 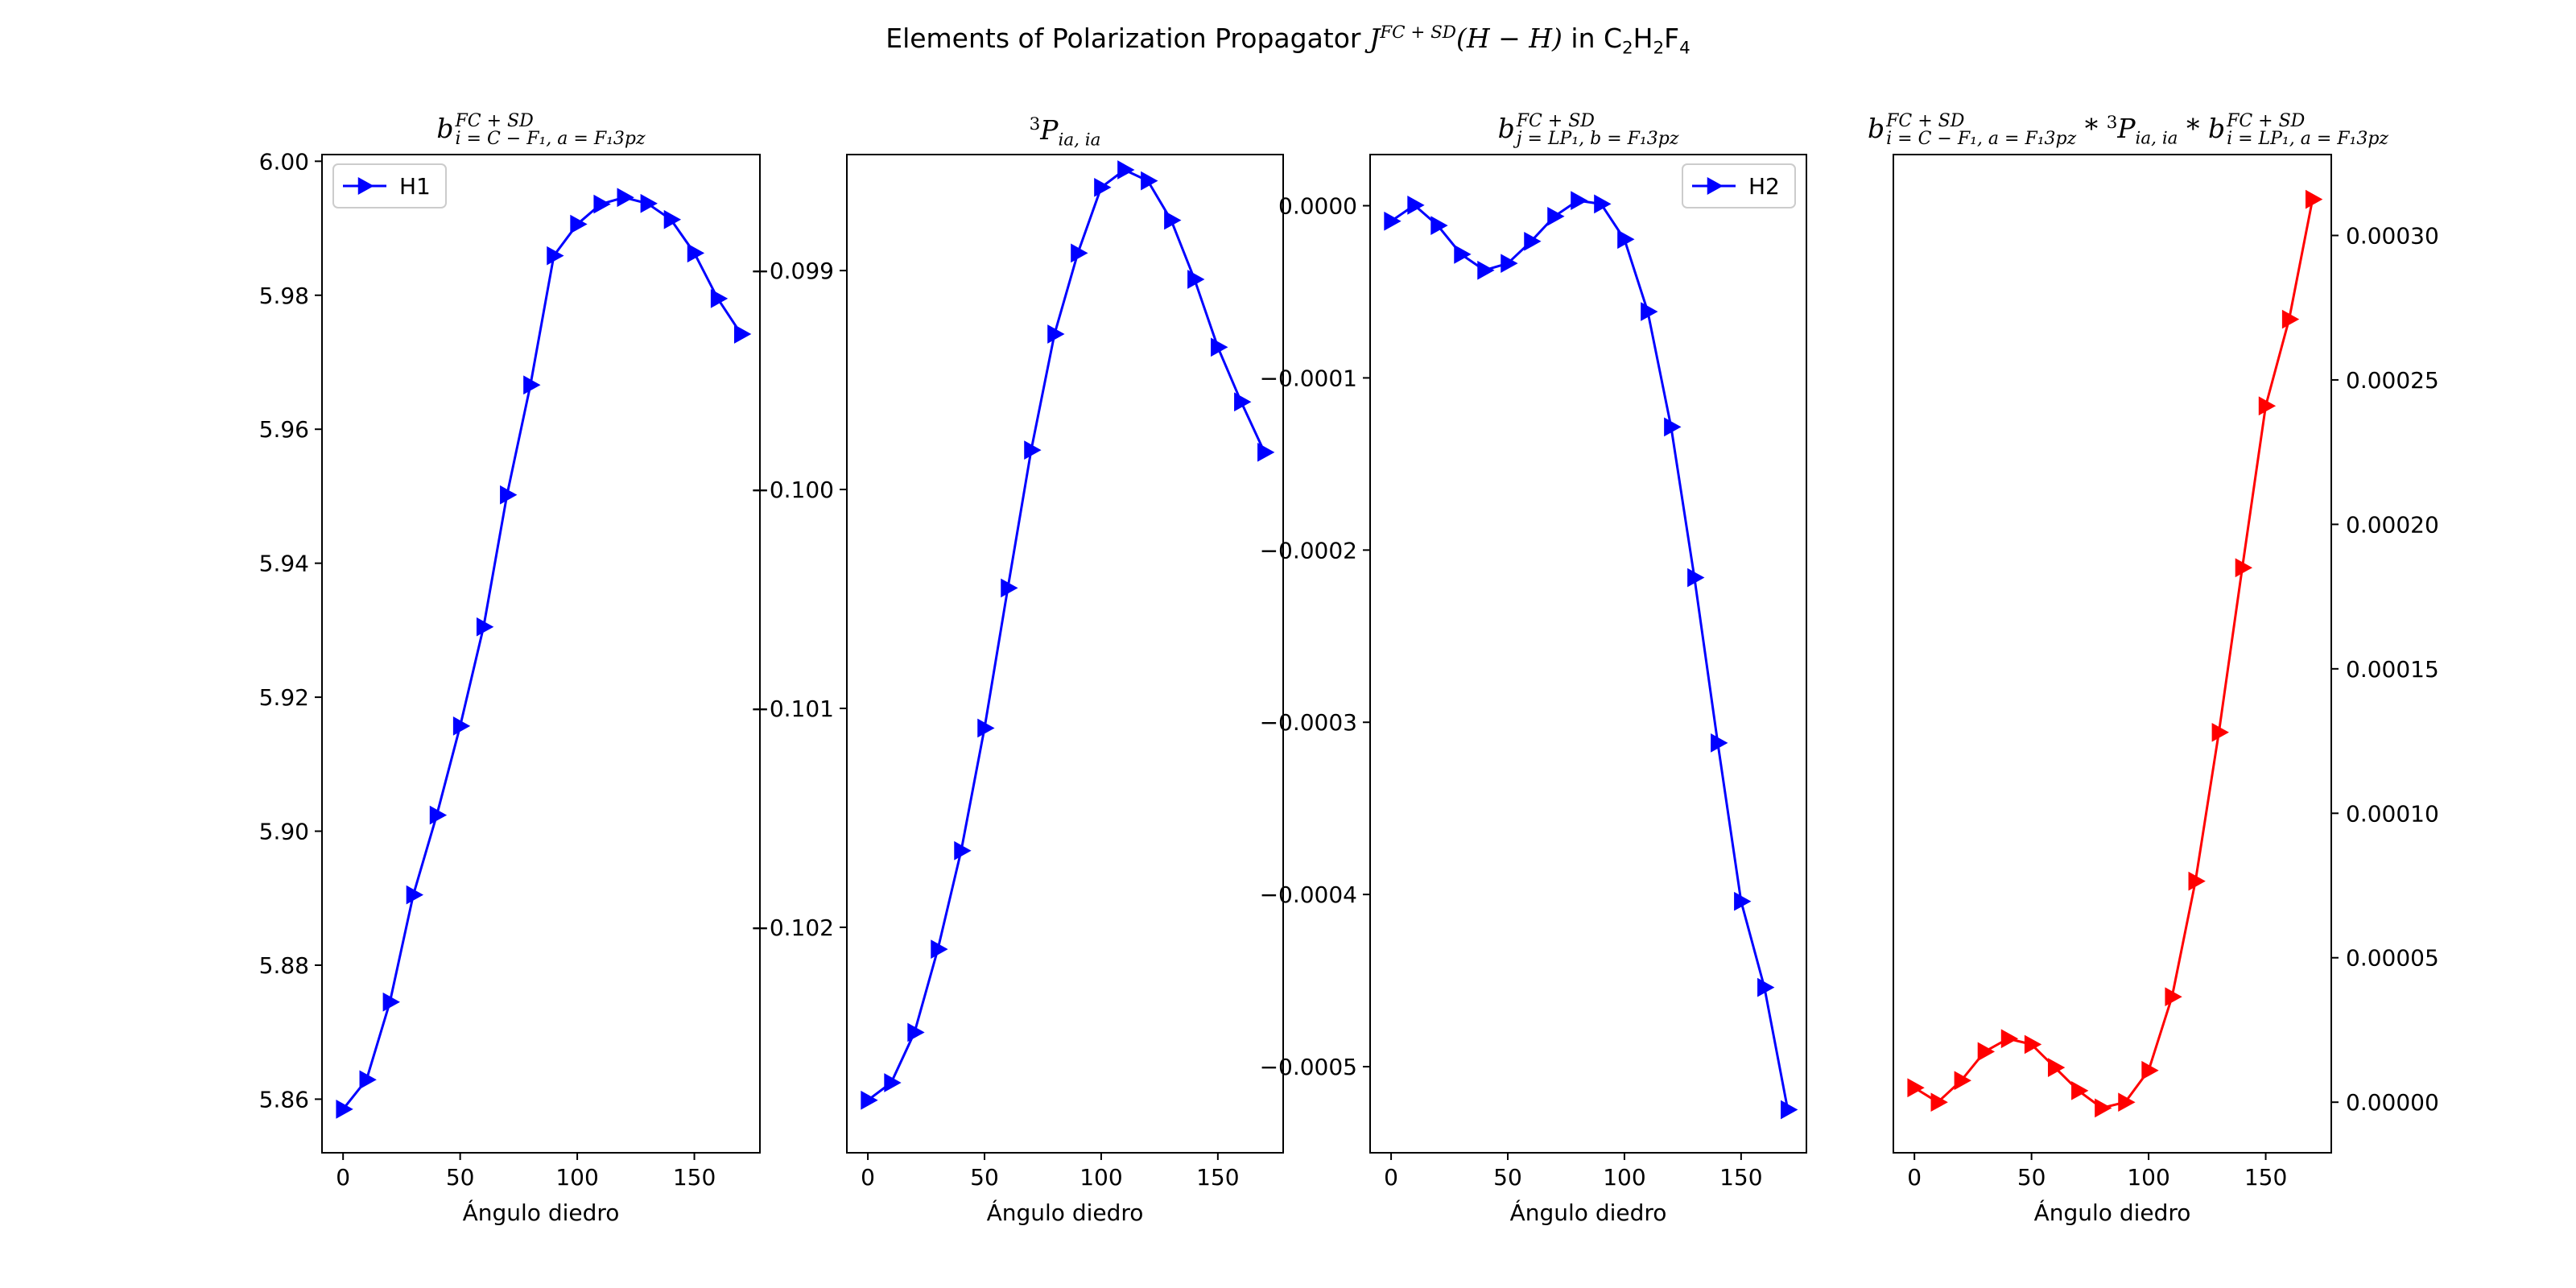 What do you see at coordinates (2112, 123) in the screenshot?
I see `panel-4-title-mid-pre-sup: 3` at bounding box center [2112, 123].